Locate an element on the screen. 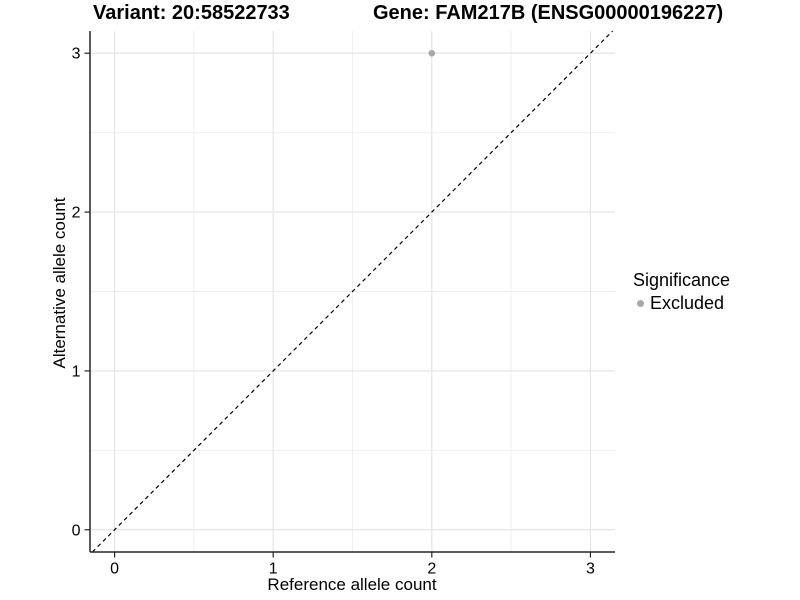 Image resolution: width=800 pixels, height=600 pixels. y-tick-label: 2 is located at coordinates (76, 213).